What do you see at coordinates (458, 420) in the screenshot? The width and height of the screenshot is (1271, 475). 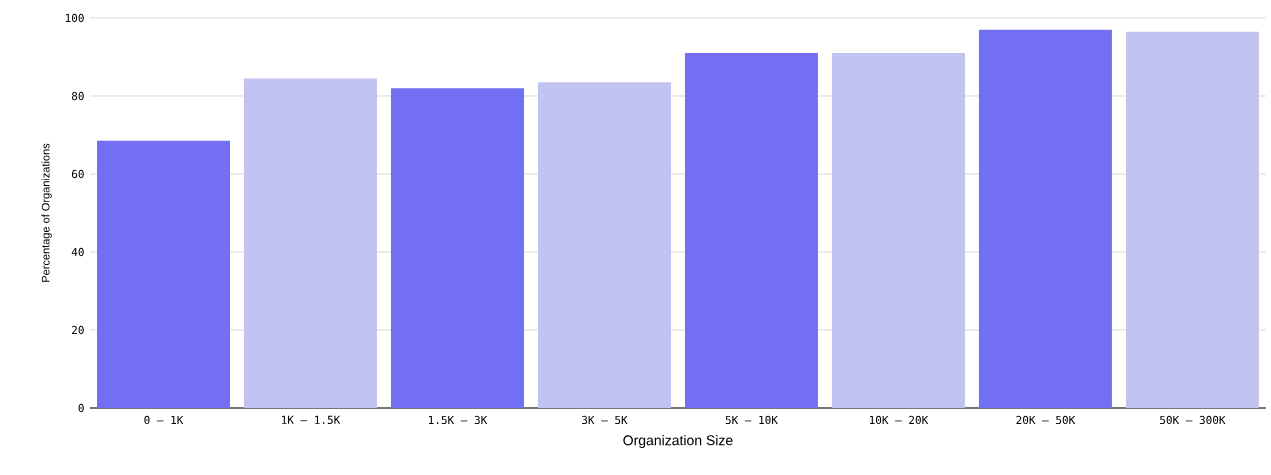 I see `x-tick-label: 1.5K – 3K` at bounding box center [458, 420].